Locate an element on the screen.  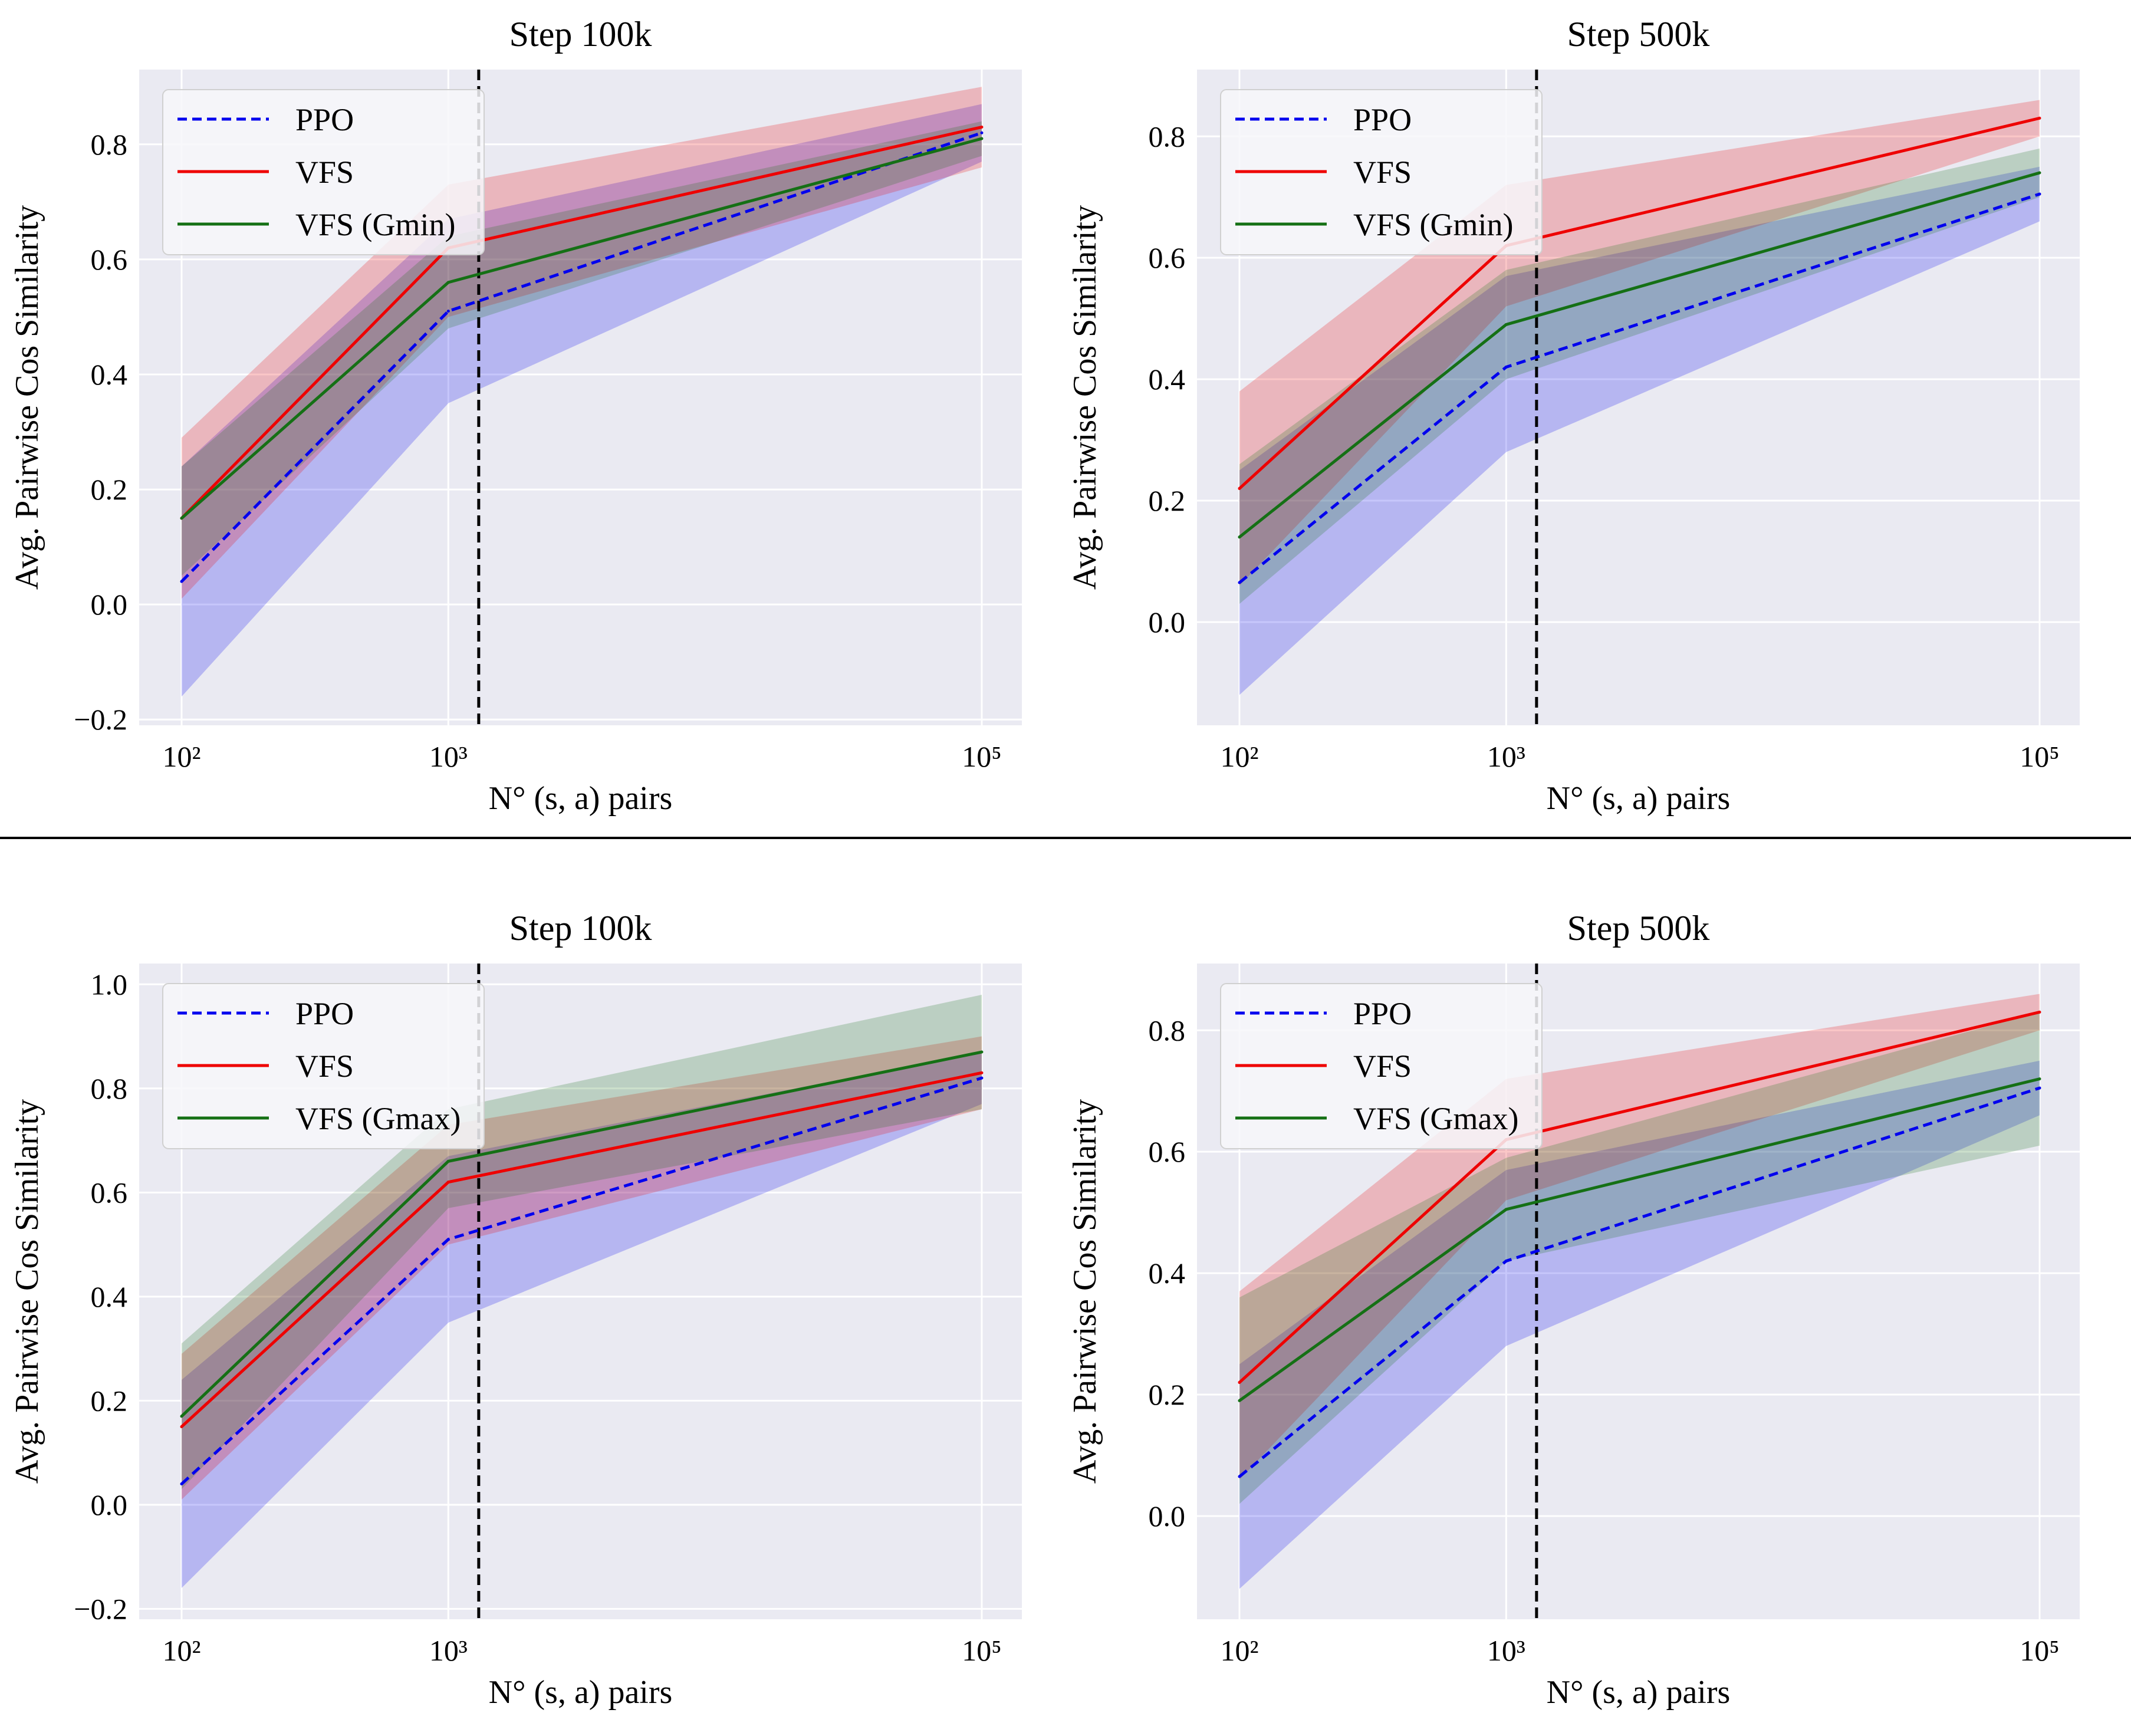
y-tick-label: 0.6 is located at coordinates (1167, 1151).